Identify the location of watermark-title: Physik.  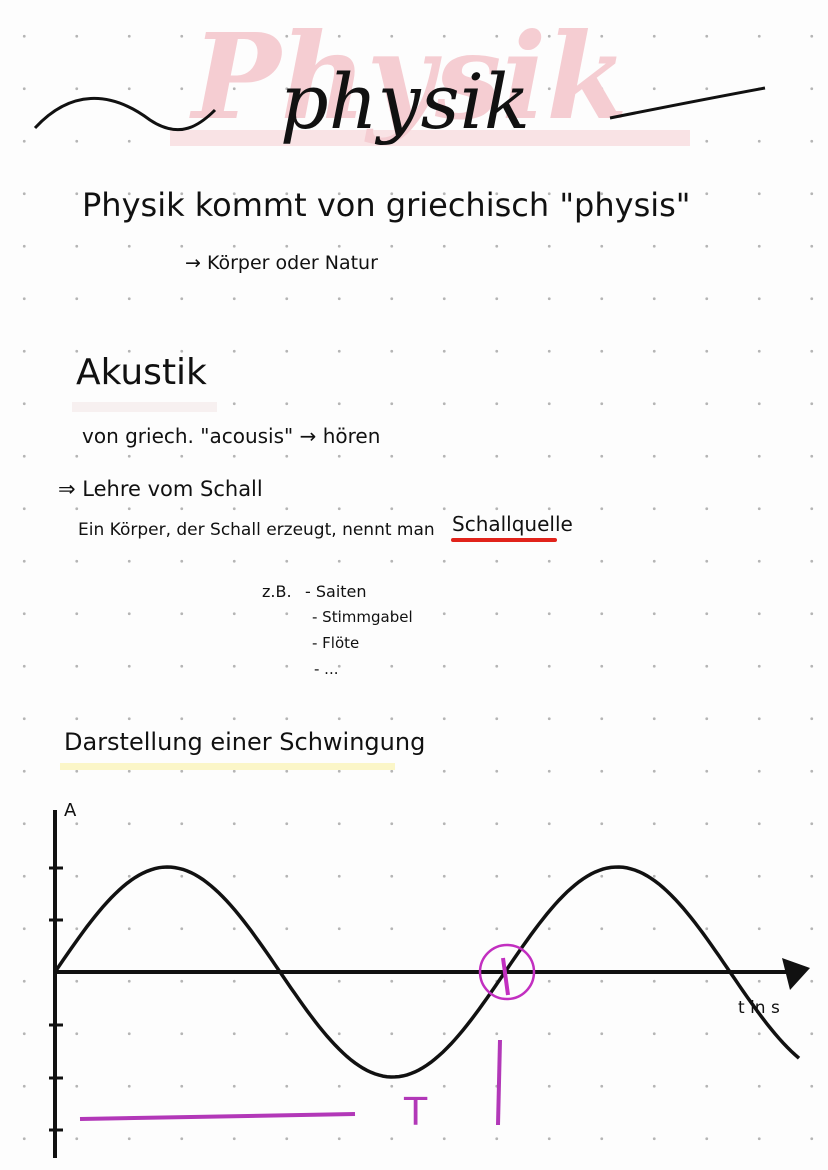
(408, 76).